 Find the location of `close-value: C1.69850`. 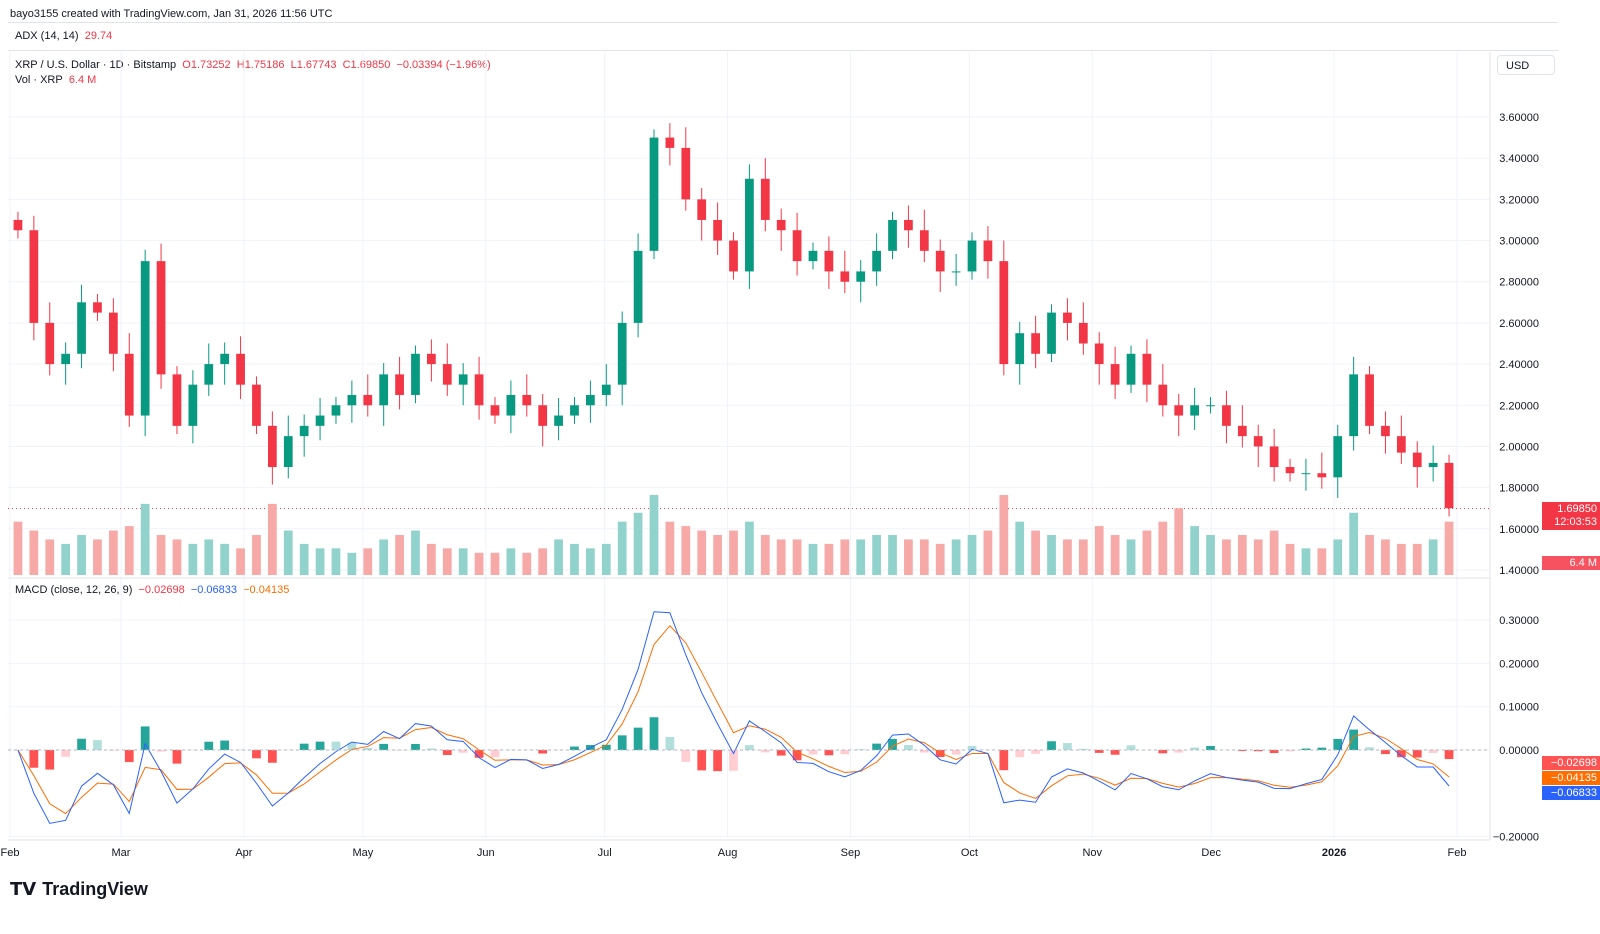

close-value: C1.69850 is located at coordinates (366, 65).